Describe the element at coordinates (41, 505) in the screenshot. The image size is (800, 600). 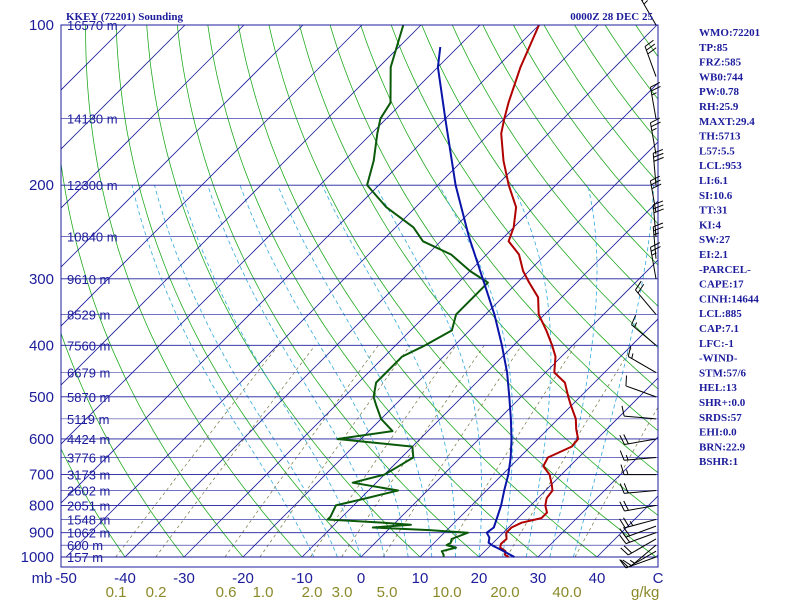
I see `pressure-label: 800` at that location.